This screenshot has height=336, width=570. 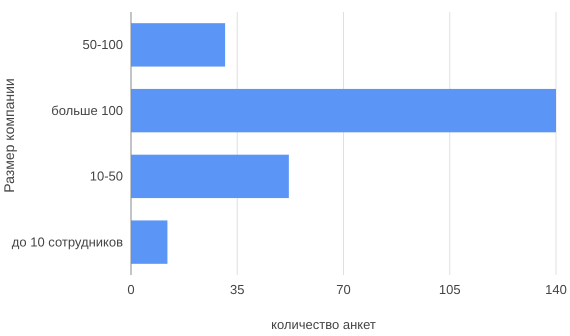 What do you see at coordinates (131, 290) in the screenshot?
I see `x-tick-label: 0` at bounding box center [131, 290].